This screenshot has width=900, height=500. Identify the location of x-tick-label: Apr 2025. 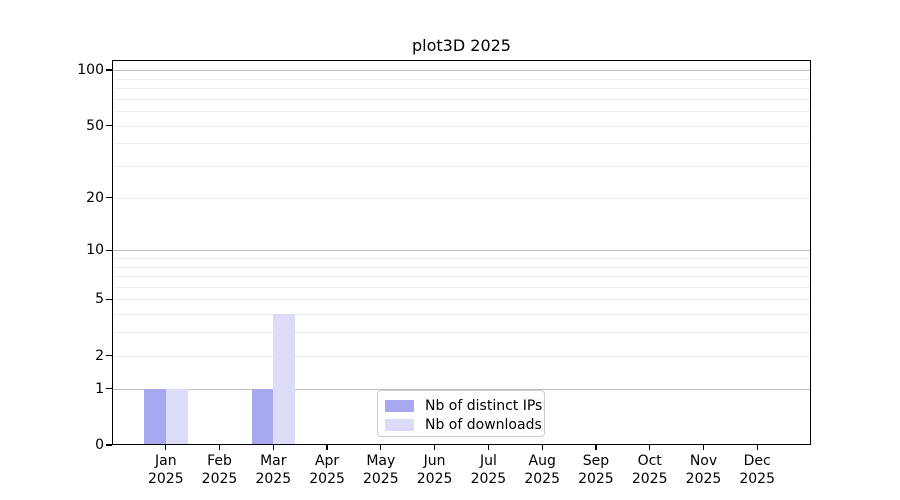
(327, 470).